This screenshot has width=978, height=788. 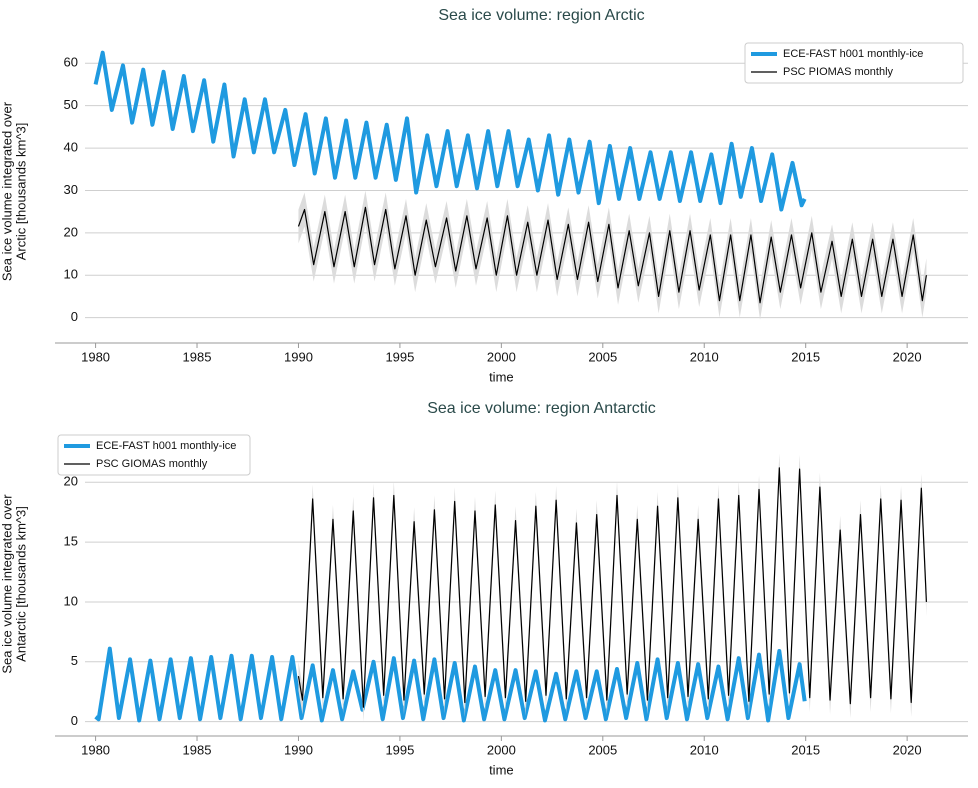 What do you see at coordinates (74, 660) in the screenshot?
I see `y-tick-label: 5` at bounding box center [74, 660].